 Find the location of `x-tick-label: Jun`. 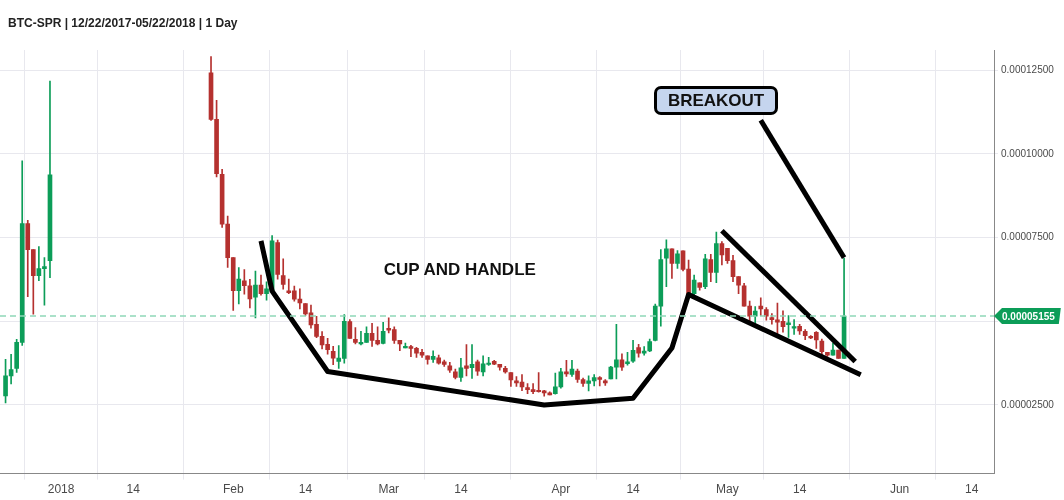

x-tick-label: Jun is located at coordinates (899, 489).